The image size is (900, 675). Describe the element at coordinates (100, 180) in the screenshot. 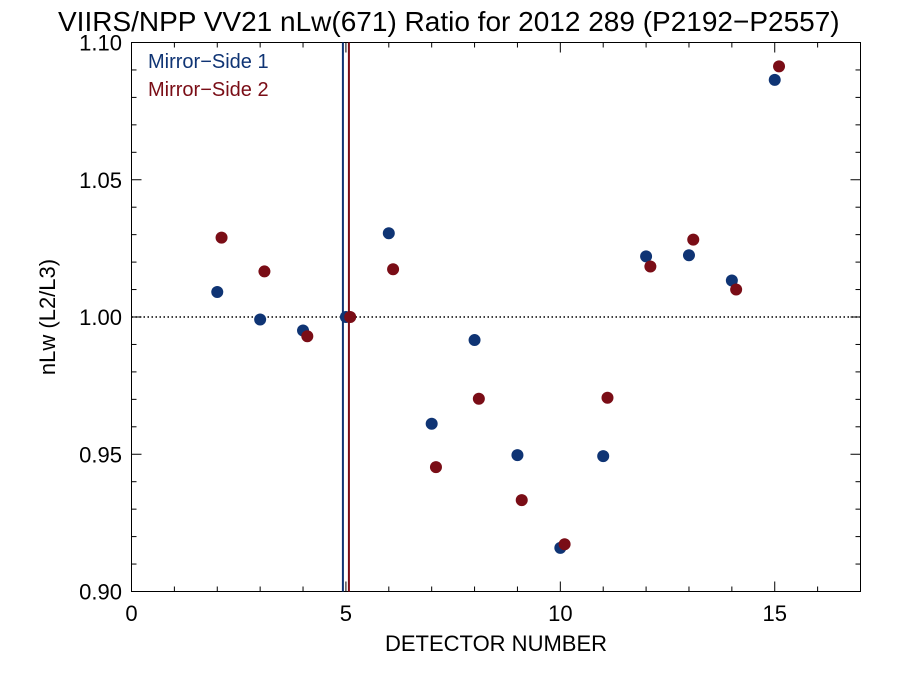

I see `y-tick-label: 1.05` at that location.